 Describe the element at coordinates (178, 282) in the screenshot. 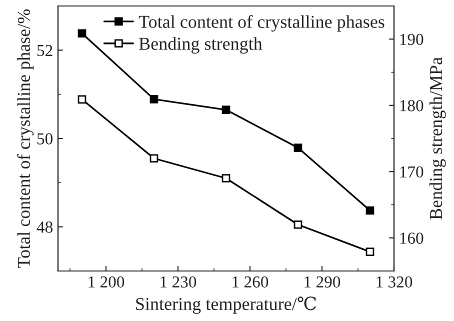

I see `x-tick-label: 1 230` at that location.